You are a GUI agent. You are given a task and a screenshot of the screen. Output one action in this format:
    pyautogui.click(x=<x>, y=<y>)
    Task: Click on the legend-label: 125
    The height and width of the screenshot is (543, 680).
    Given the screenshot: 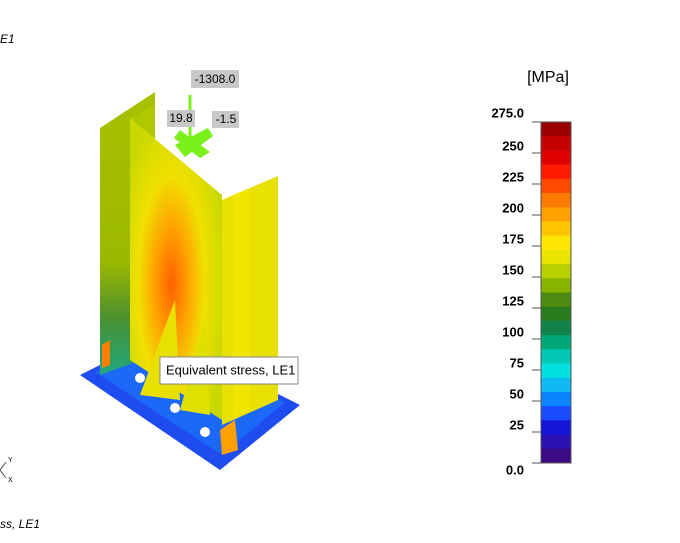 What is the action you would take?
    pyautogui.click(x=513, y=300)
    